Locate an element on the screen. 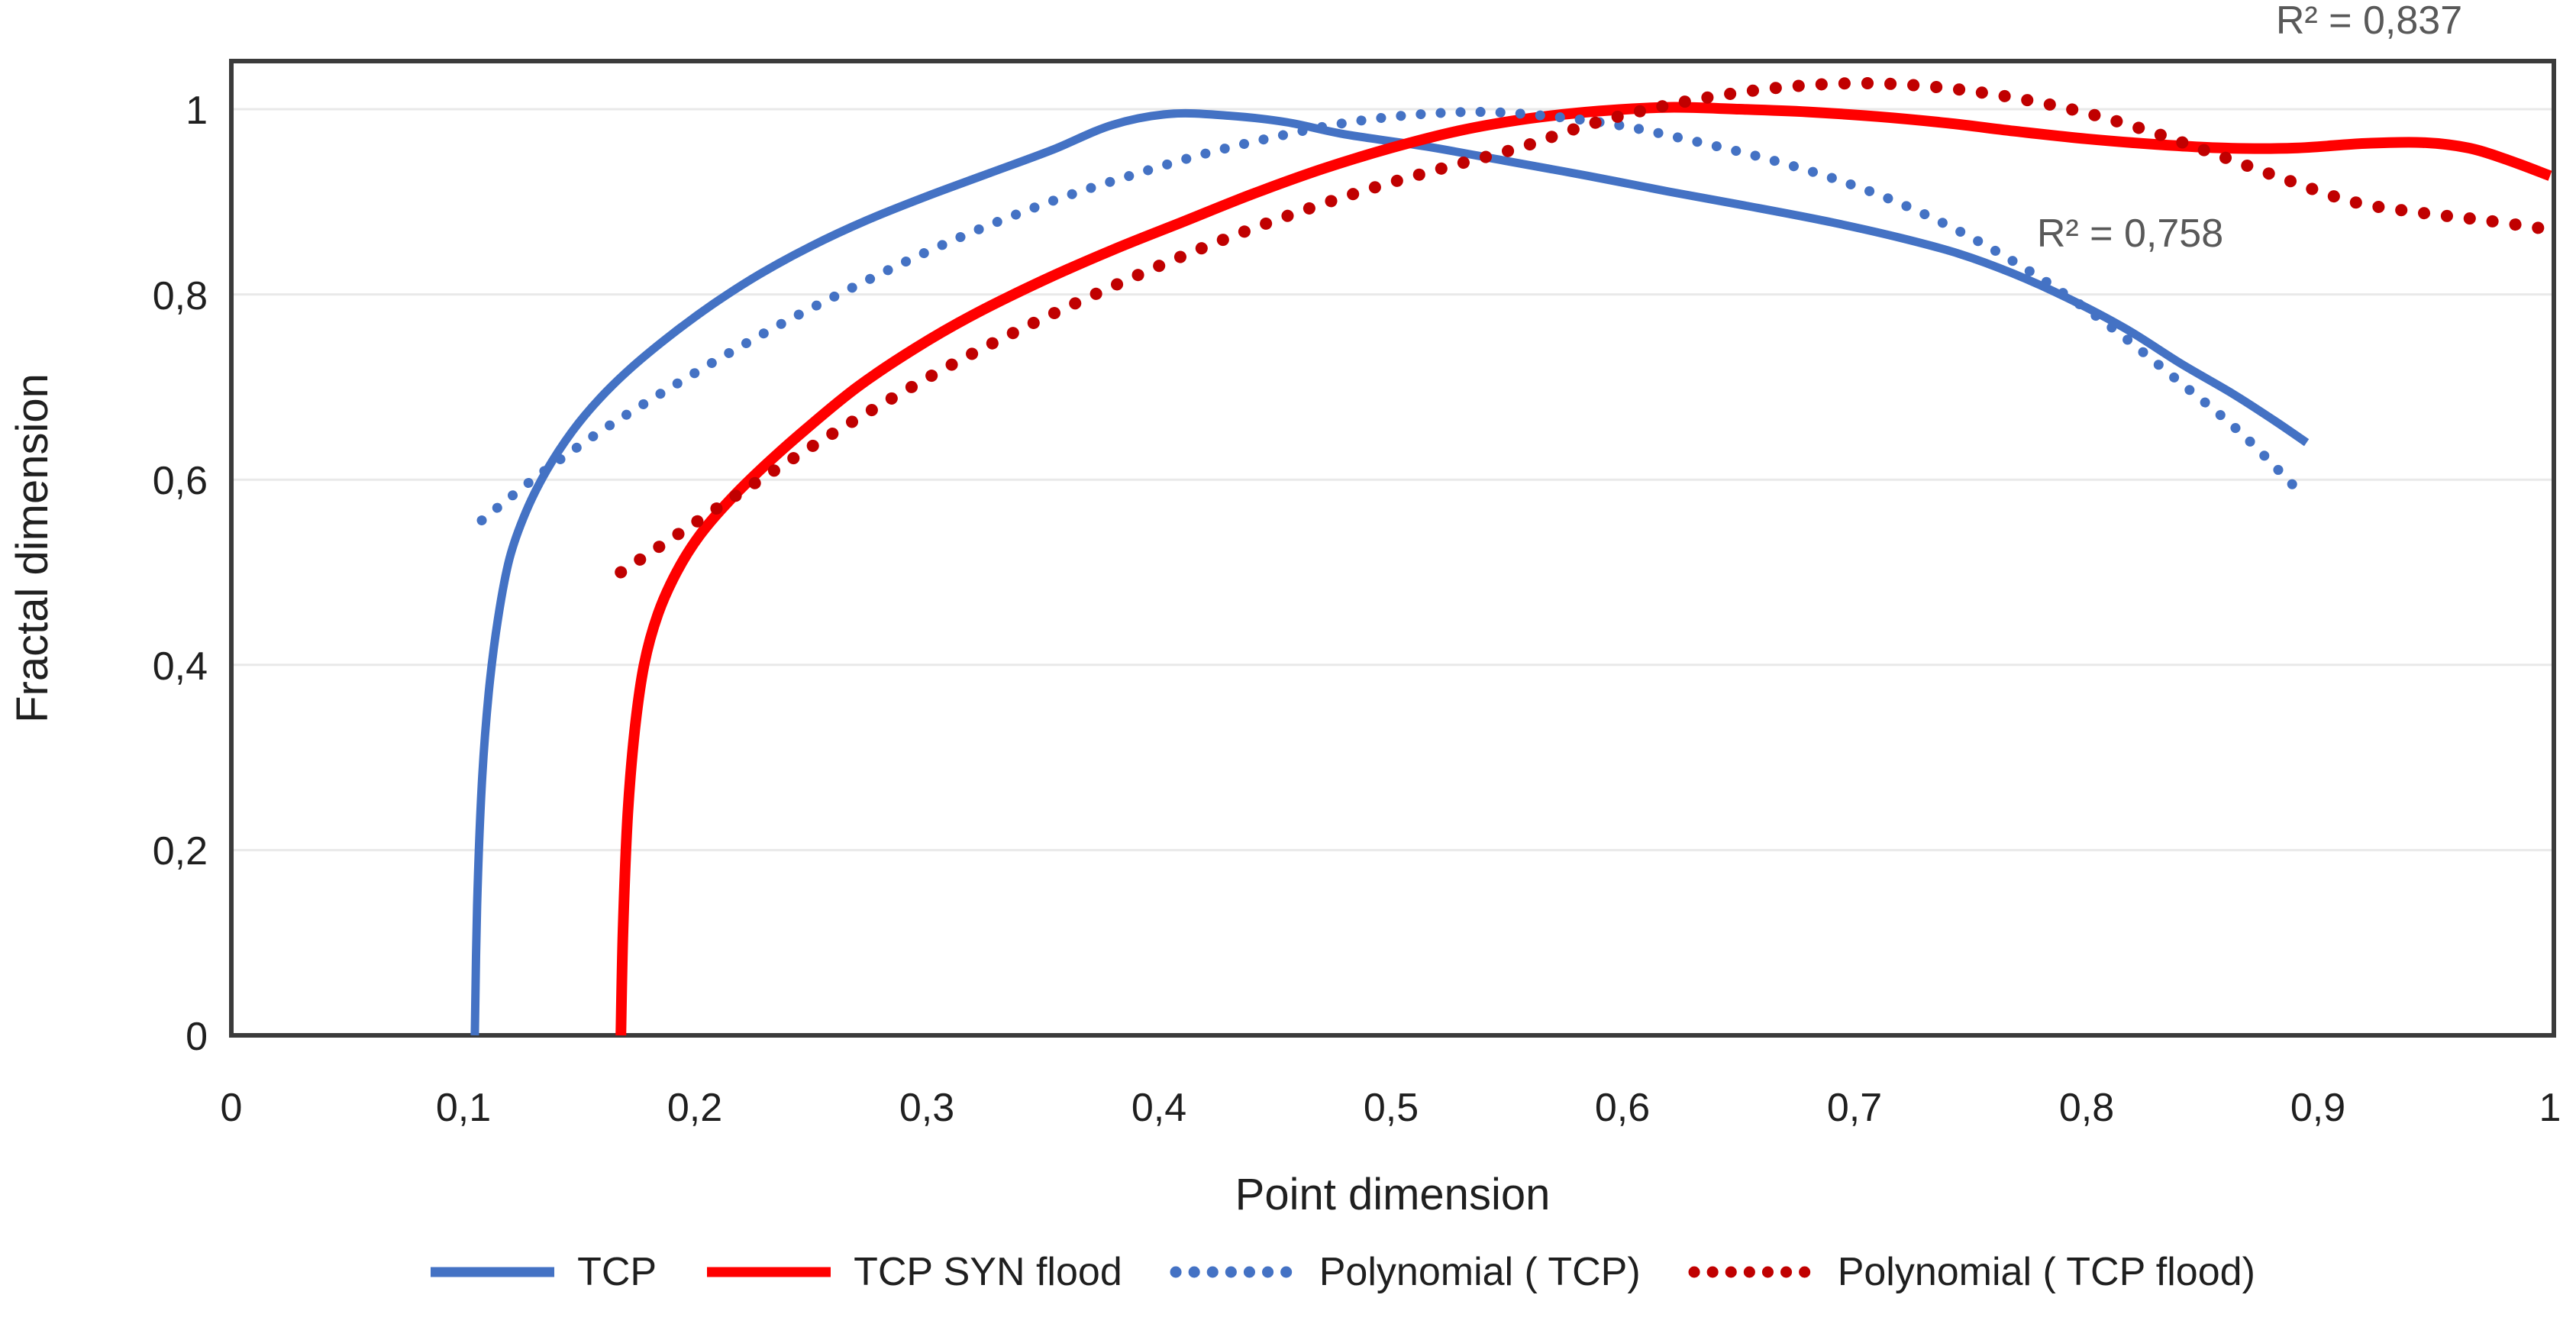 The width and height of the screenshot is (2576, 1340). legend-item-tcp: TCP is located at coordinates (542, 1272).